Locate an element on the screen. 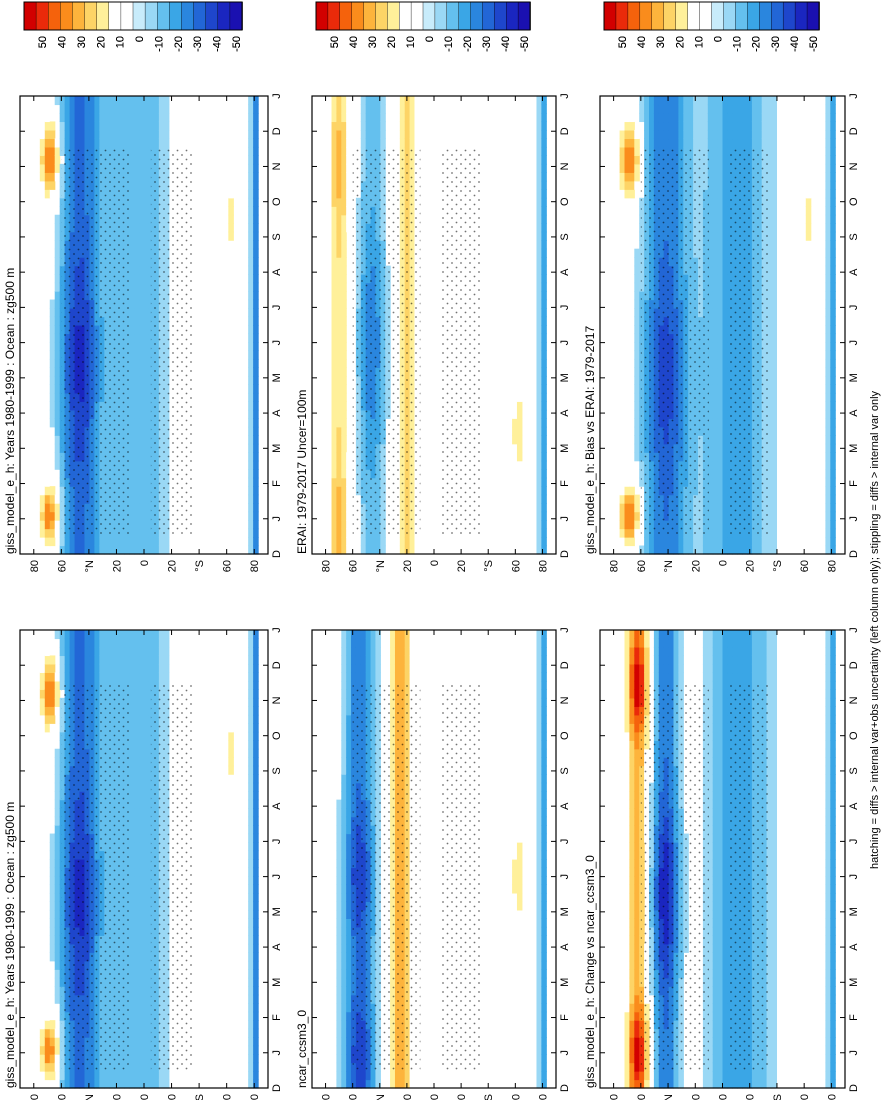 The width and height of the screenshot is (891, 1100). month-tick-label: A is located at coordinates (277, 806).